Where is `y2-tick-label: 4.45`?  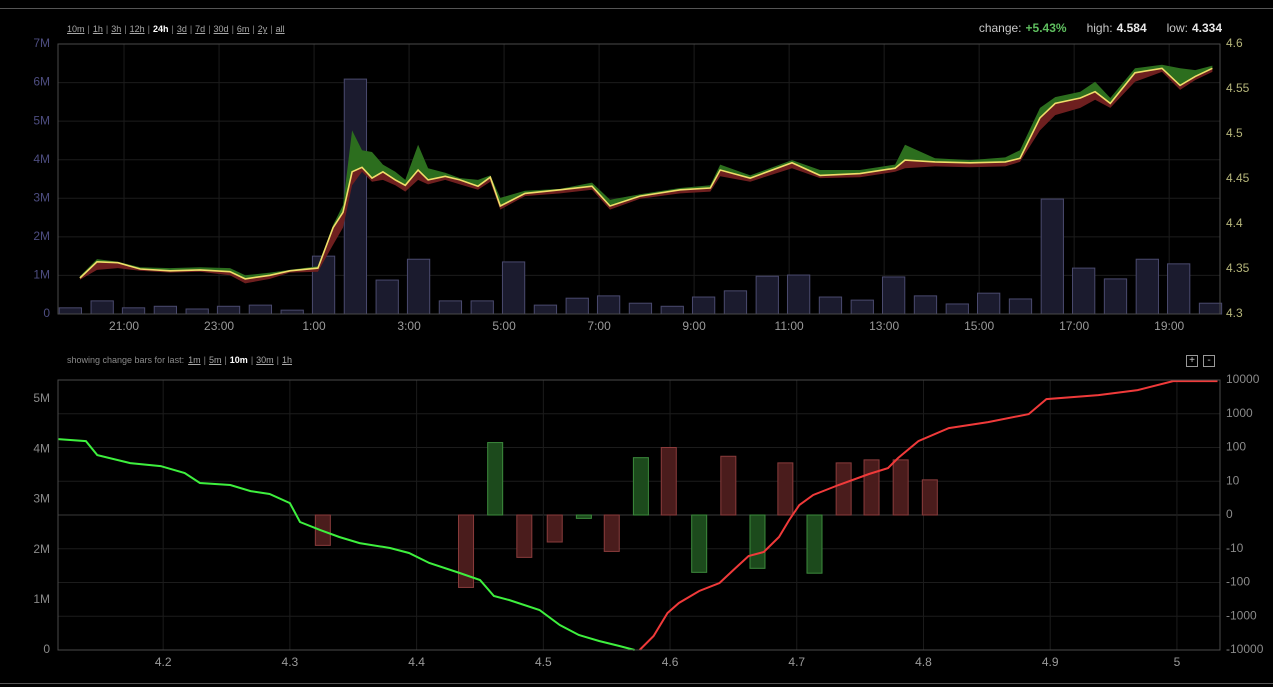 y2-tick-label: 4.45 is located at coordinates (1238, 178).